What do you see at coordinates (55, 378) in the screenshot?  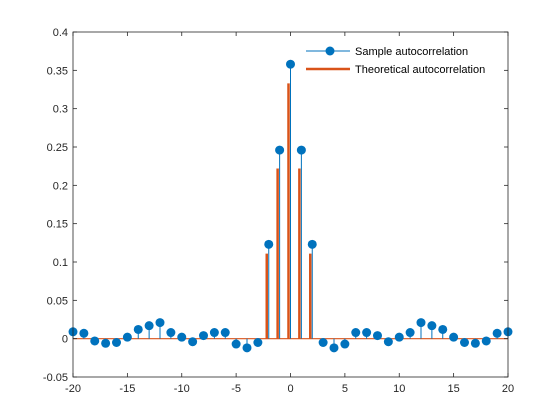 I see `y-tick-label: -0.05` at bounding box center [55, 378].